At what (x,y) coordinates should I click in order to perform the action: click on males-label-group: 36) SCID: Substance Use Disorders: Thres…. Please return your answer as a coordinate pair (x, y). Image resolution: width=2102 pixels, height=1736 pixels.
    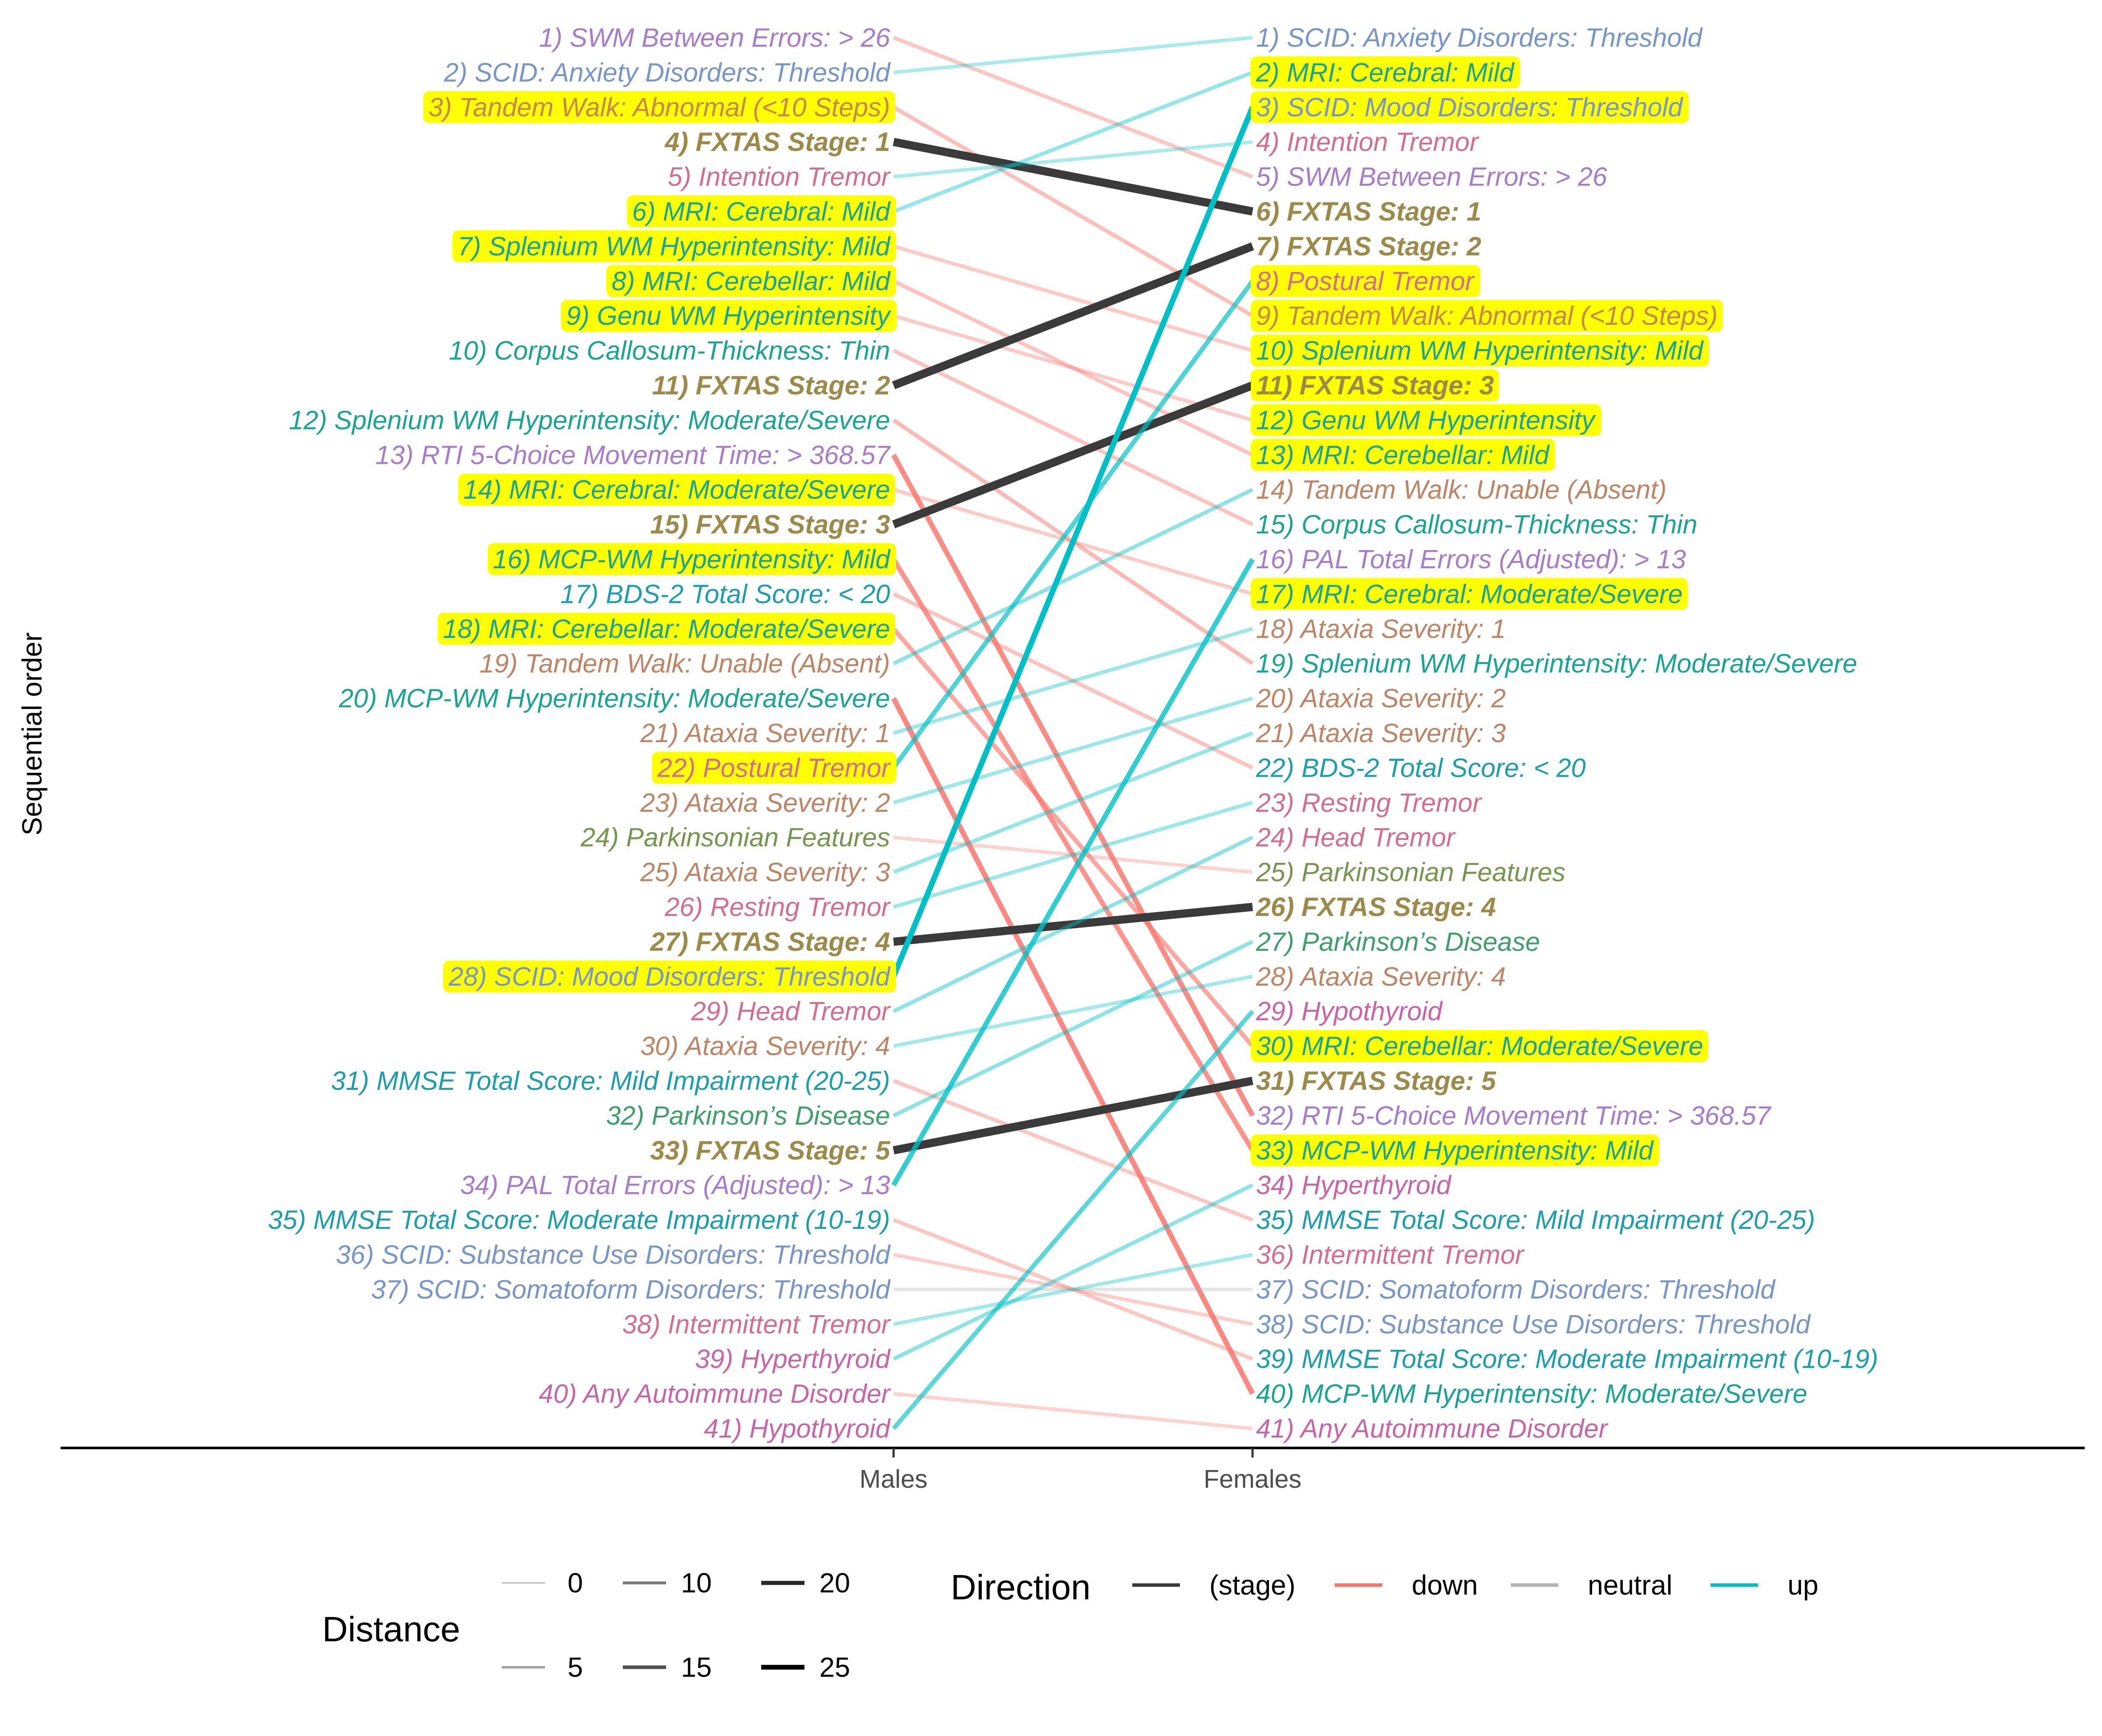
    Looking at the image, I should click on (613, 1254).